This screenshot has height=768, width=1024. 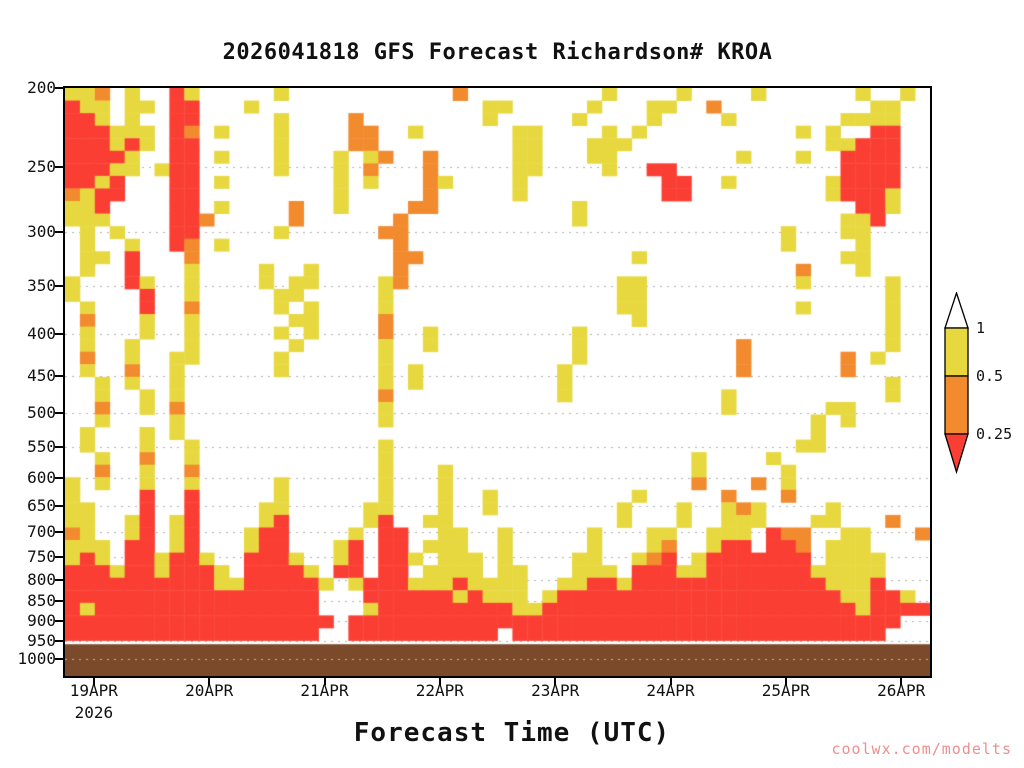 I want to click on colorbar-label-0.5: 0.5, so click(x=990, y=376).